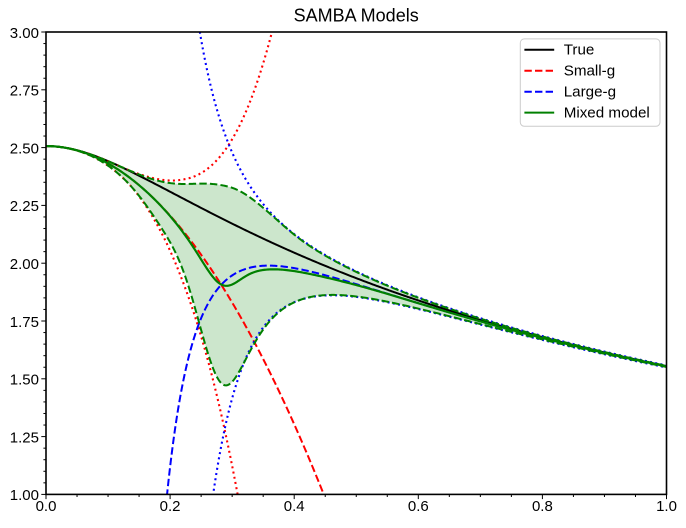  I want to click on svg-text: 0.2, so click(170, 506).